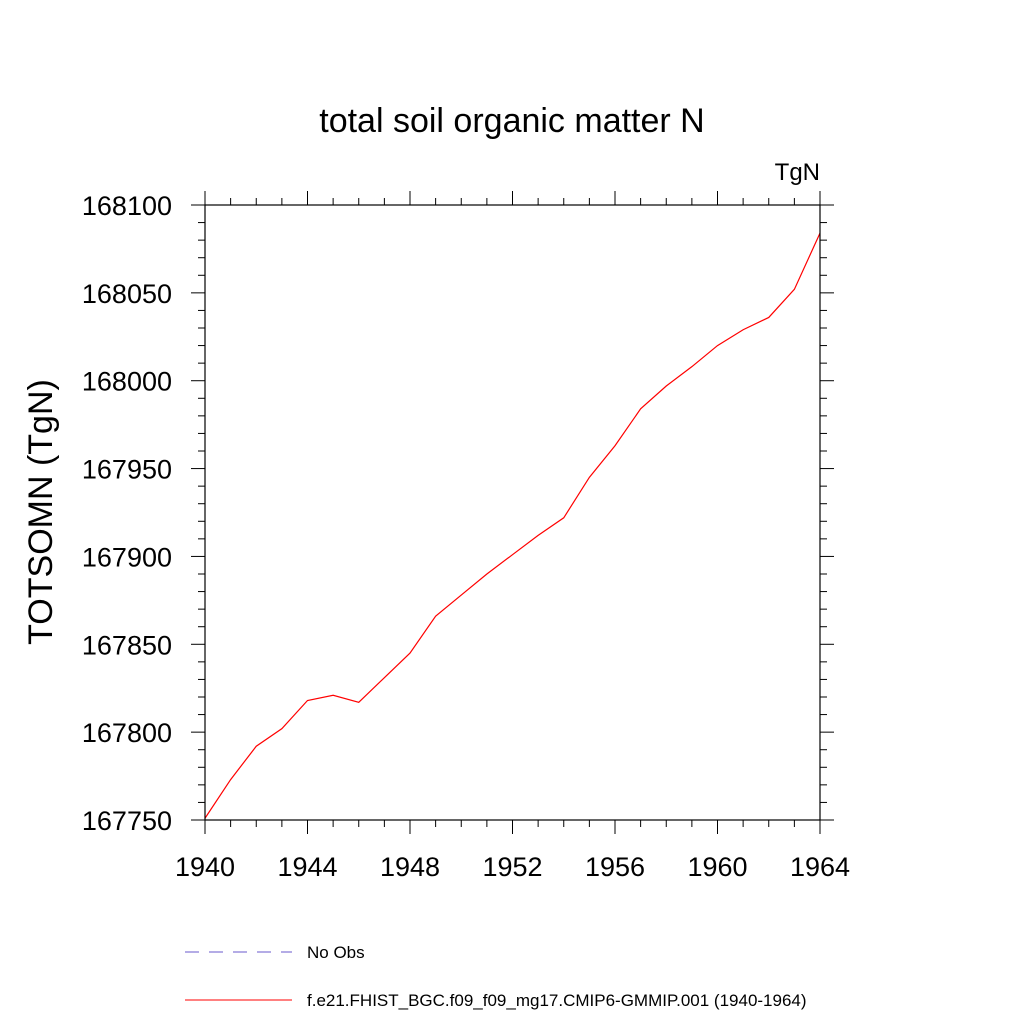 The image size is (1024, 1024). Describe the element at coordinates (41, 512) in the screenshot. I see `y-axis-label: TOTSOMN (TgN)` at that location.